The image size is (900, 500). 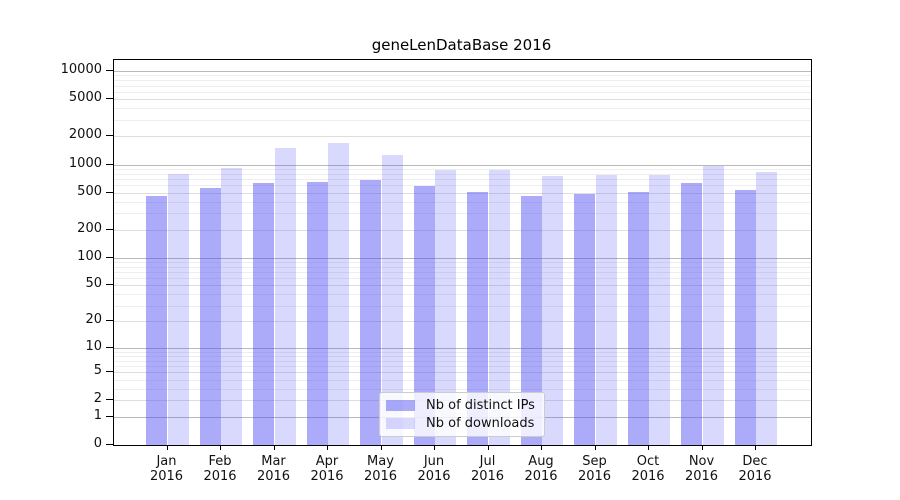 What do you see at coordinates (264, 313) in the screenshot?
I see `bar-distinct-ips-mar` at bounding box center [264, 313].